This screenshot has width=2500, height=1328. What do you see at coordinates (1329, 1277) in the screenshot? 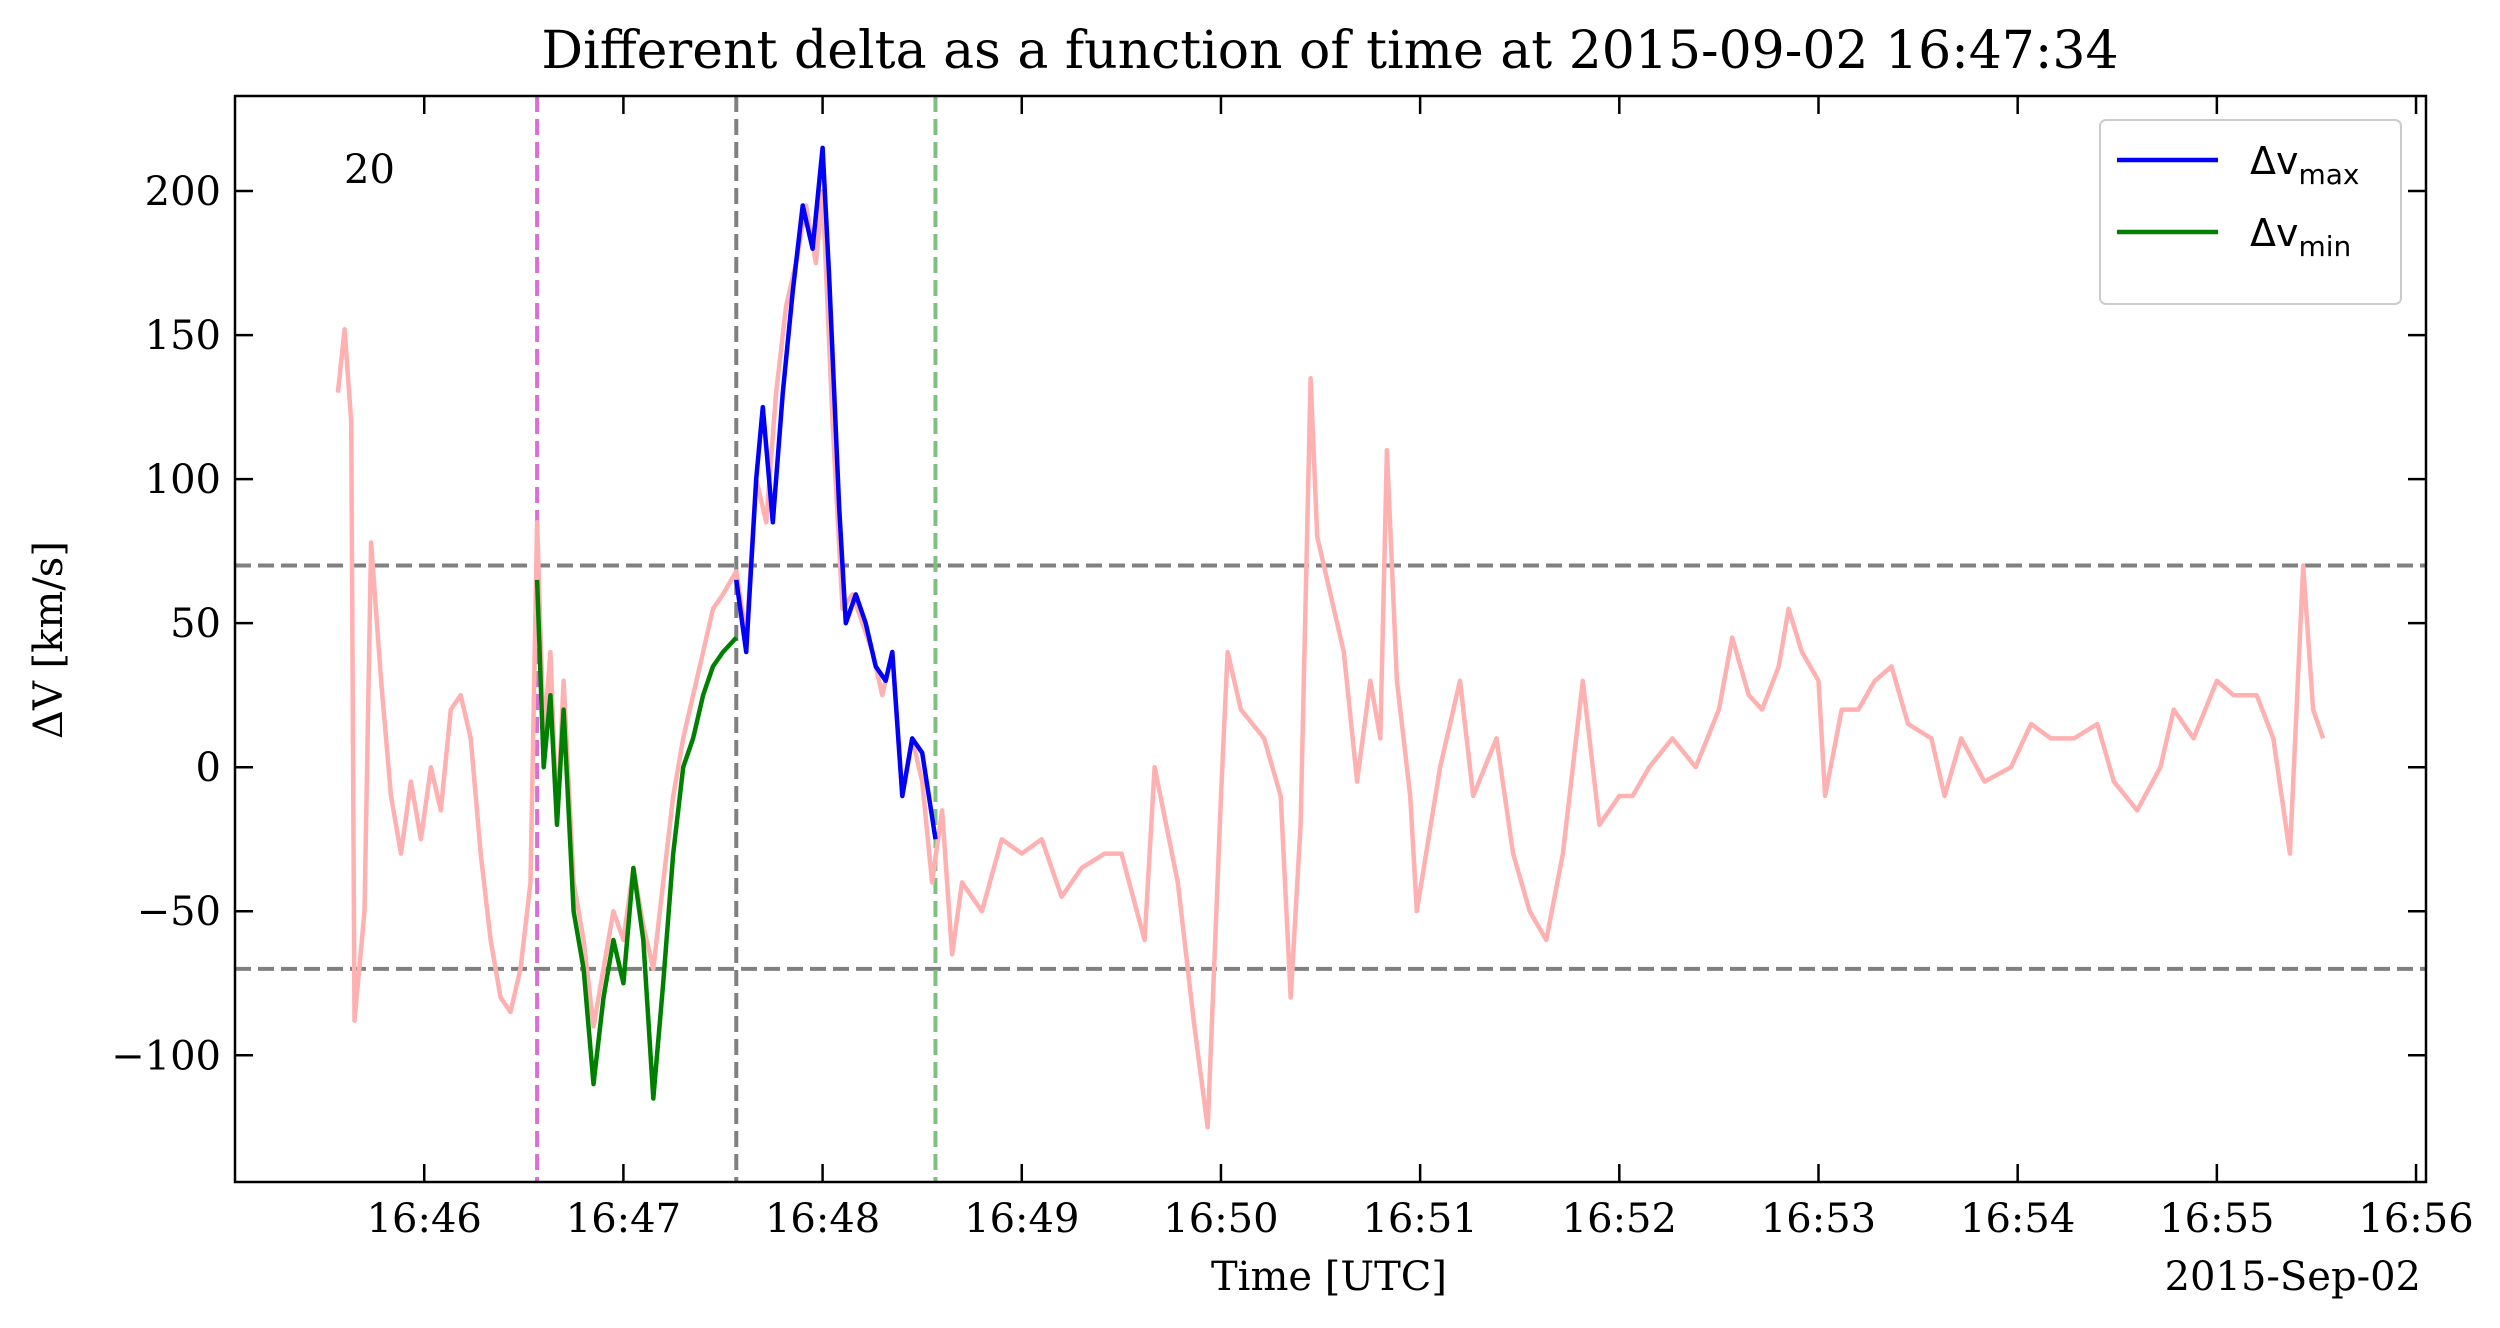
I see `x-axis-label: Time [UTC]` at bounding box center [1329, 1277].